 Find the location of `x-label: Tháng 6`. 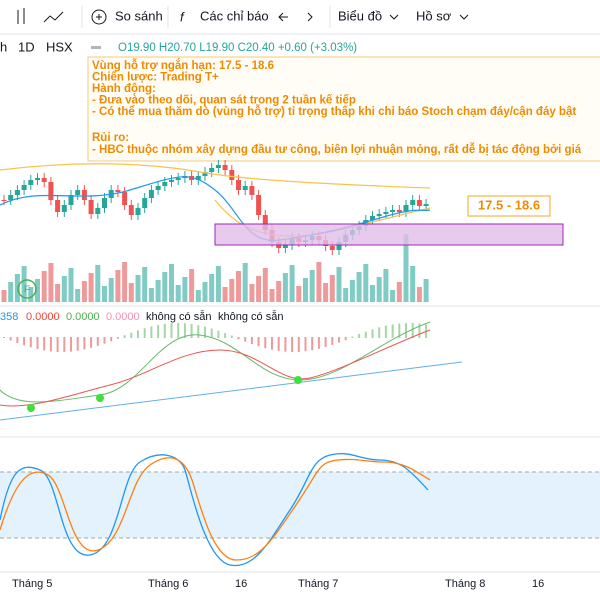

x-label: Tháng 6 is located at coordinates (168, 584).